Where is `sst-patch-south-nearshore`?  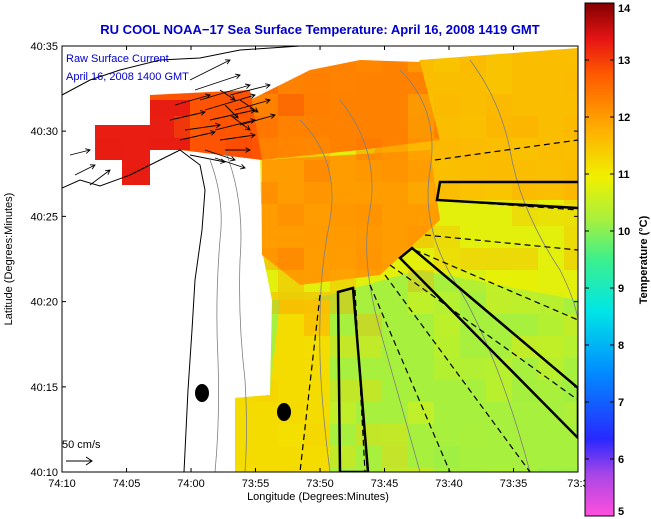
sst-patch-south-nearshore is located at coordinates (282, 386).